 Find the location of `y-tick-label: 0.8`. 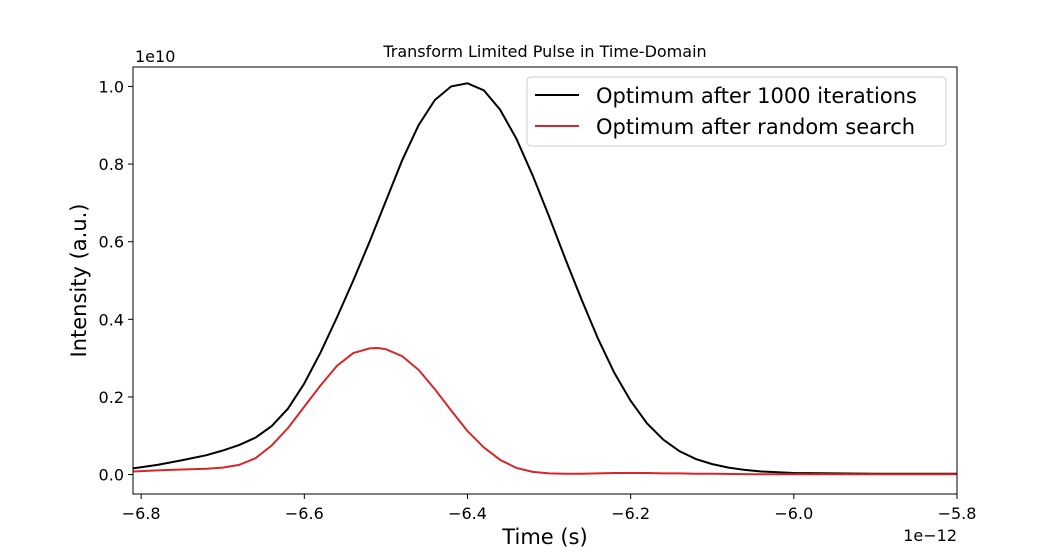

y-tick-label: 0.8 is located at coordinates (111, 164).